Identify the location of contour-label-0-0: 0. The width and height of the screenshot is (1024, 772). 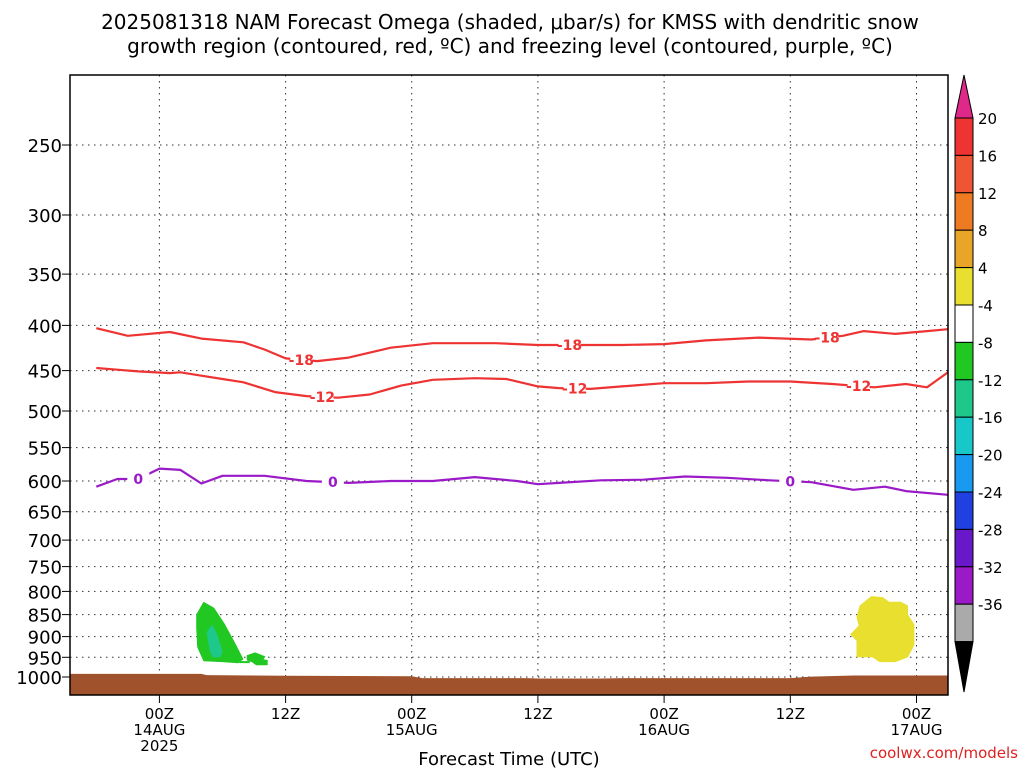
(138, 480).